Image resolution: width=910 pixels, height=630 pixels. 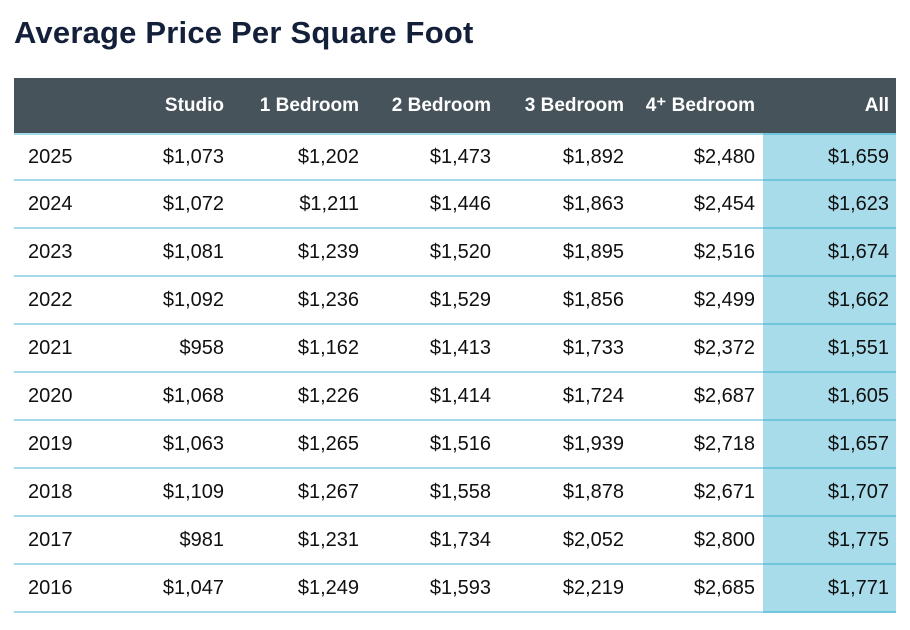 I want to click on cell-studio-price: $1,081, so click(x=173, y=253).